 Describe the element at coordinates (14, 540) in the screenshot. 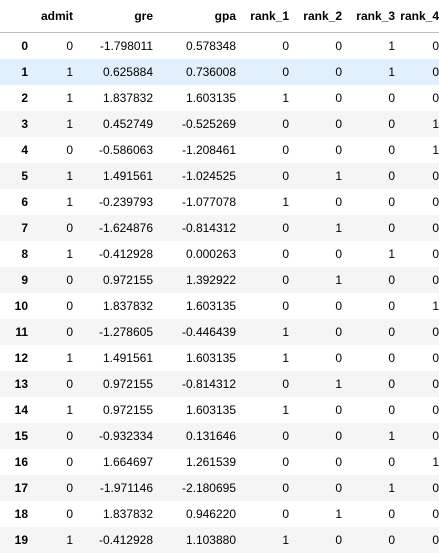

I see `row-index: 19` at that location.